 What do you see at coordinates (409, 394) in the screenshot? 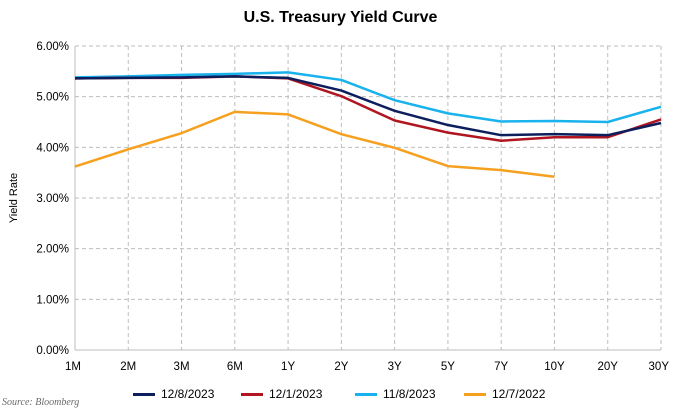
I see `legend-label: 11/8/2023` at bounding box center [409, 394].